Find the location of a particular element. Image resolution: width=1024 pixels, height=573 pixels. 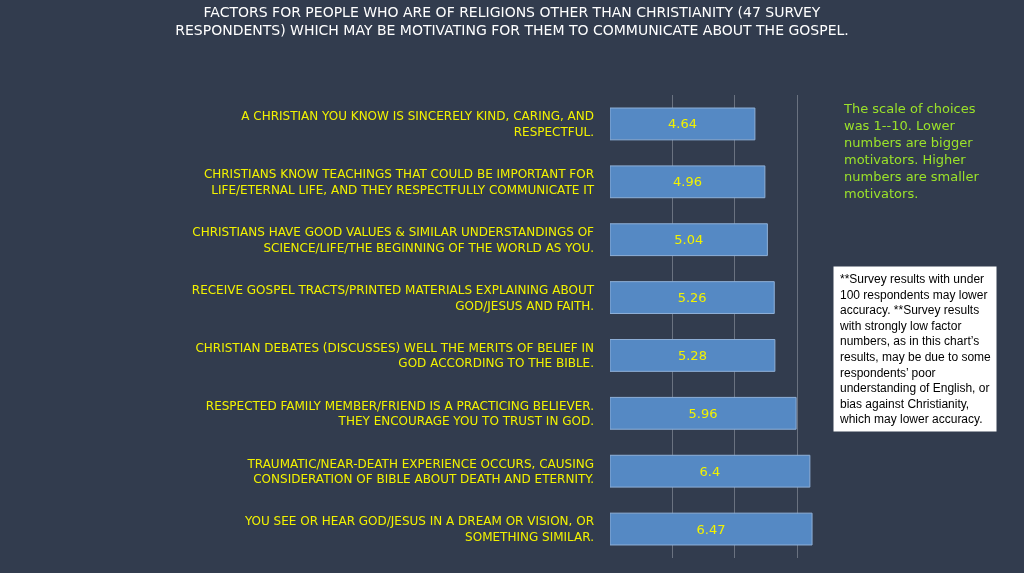

chart-title: FACTORS FOR PEOPLE WHO ARE OF RELIGIONS OTHER THAN CHRISTIANITY (47 SURVEY RESPONDENTS) WHICH MAY BE MOTIVATING FOR THEM TO COMMUNICATE ABOUT THE GOSPEL. is located at coordinates (512, 21).